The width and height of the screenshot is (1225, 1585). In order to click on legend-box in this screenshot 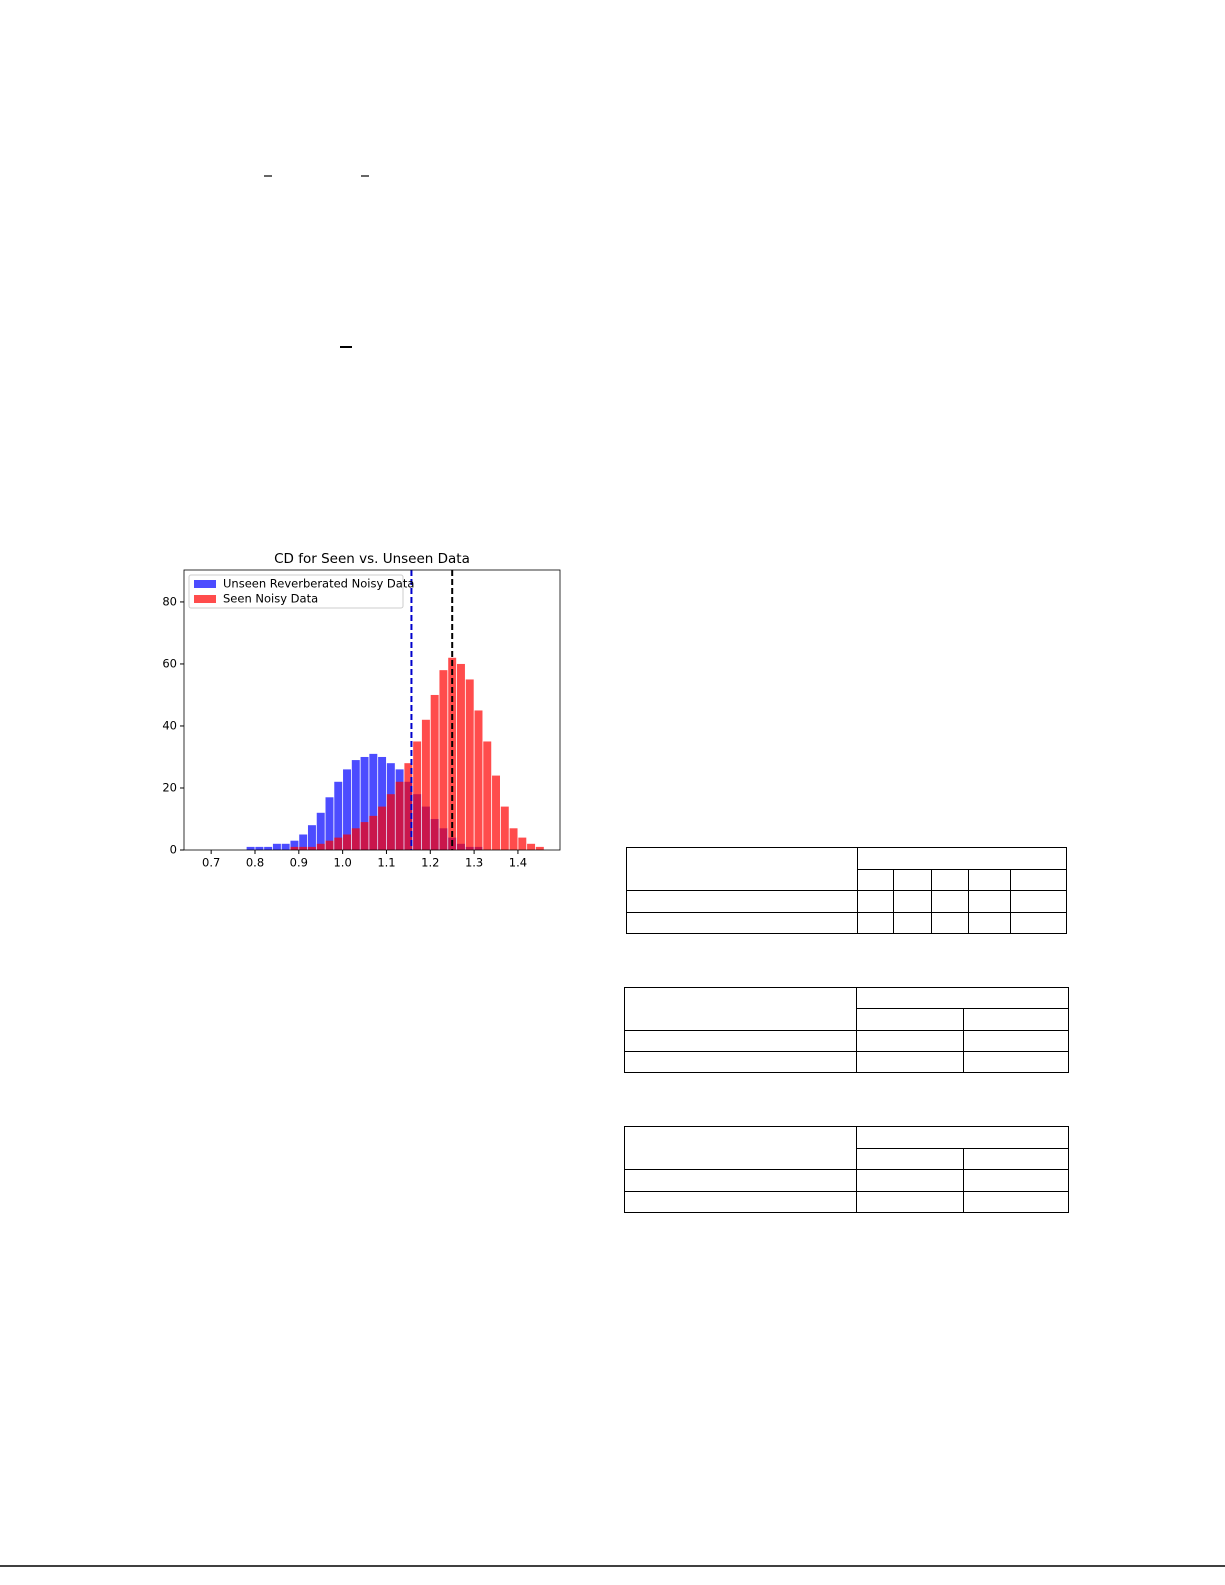, I will do `click(296, 591)`.